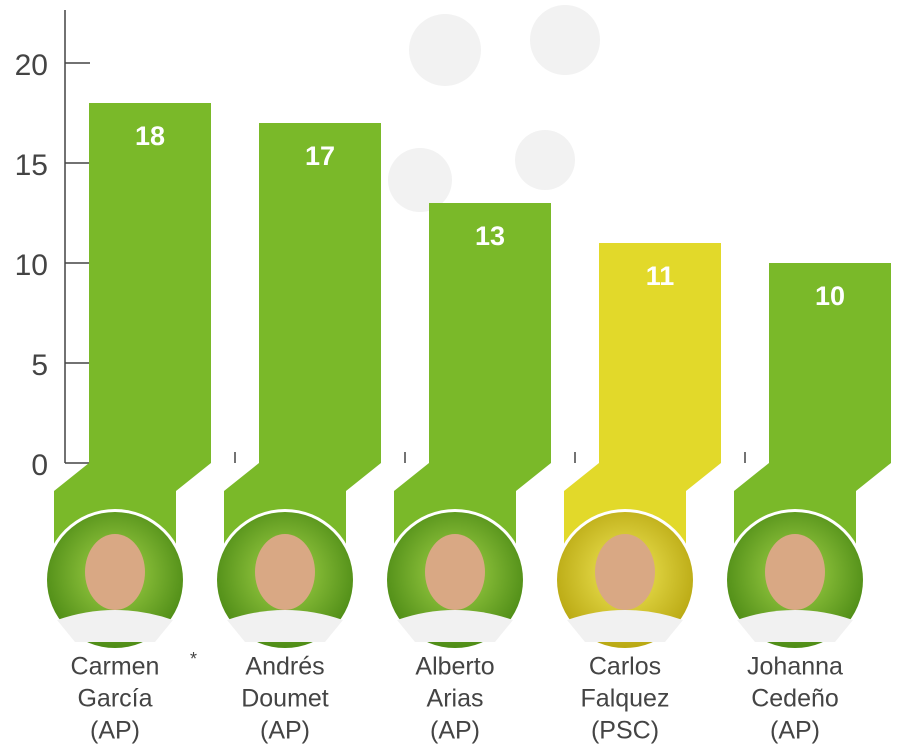 The image size is (907, 746). Describe the element at coordinates (490, 236) in the screenshot. I see `value-label: 13` at that location.